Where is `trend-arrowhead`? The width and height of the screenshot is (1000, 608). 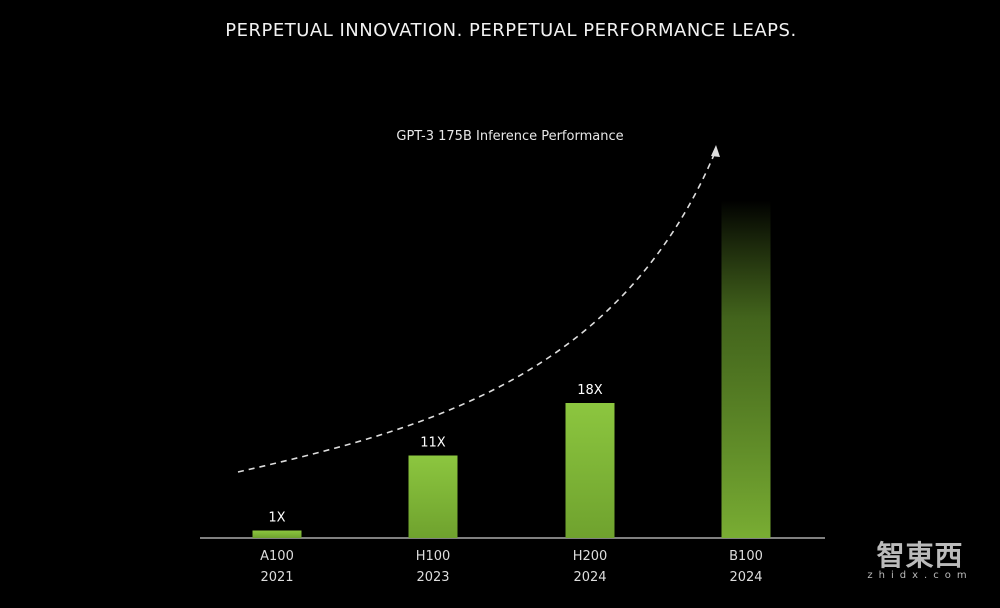 trend-arrowhead is located at coordinates (715, 151).